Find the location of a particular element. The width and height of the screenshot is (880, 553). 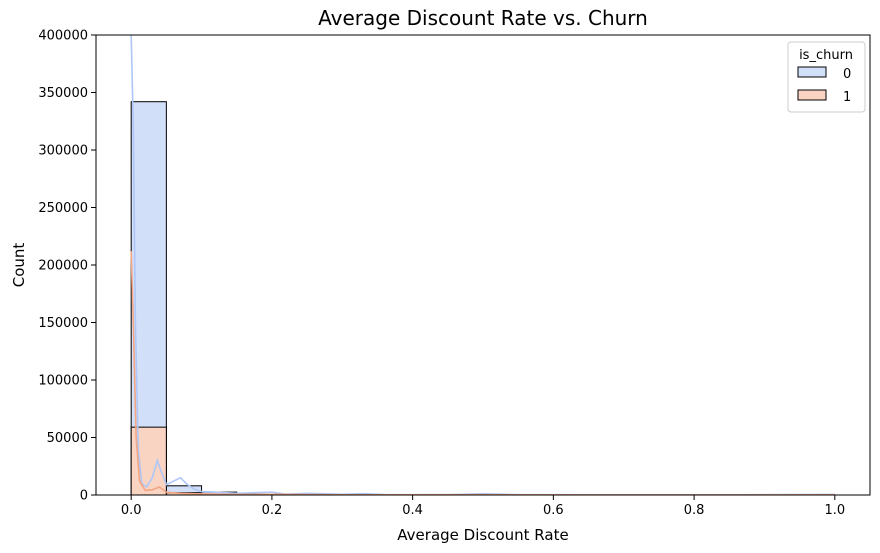

y-tick-label-8: 400000 is located at coordinates (63, 36).